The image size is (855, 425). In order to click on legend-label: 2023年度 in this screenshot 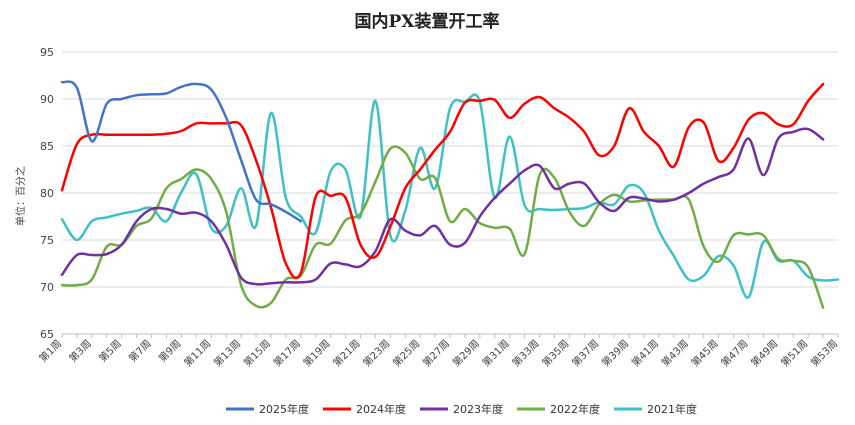, I will do `click(478, 409)`.